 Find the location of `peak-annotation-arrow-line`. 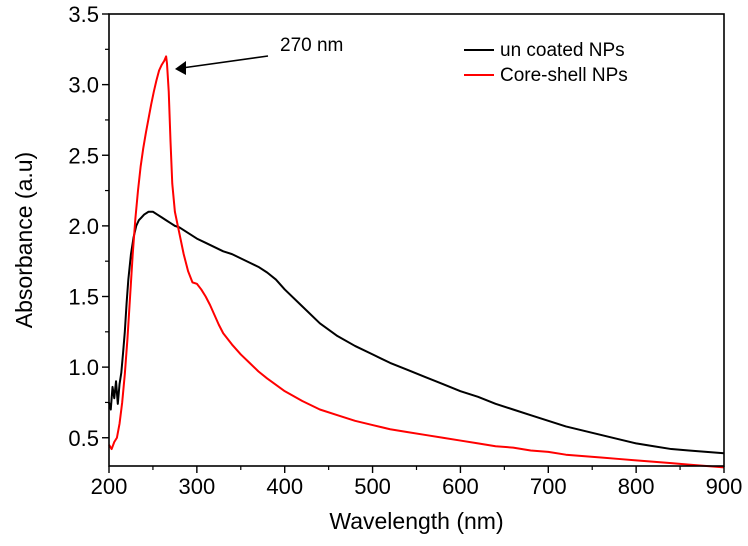

peak-annotation-arrow-line is located at coordinates (225, 62).